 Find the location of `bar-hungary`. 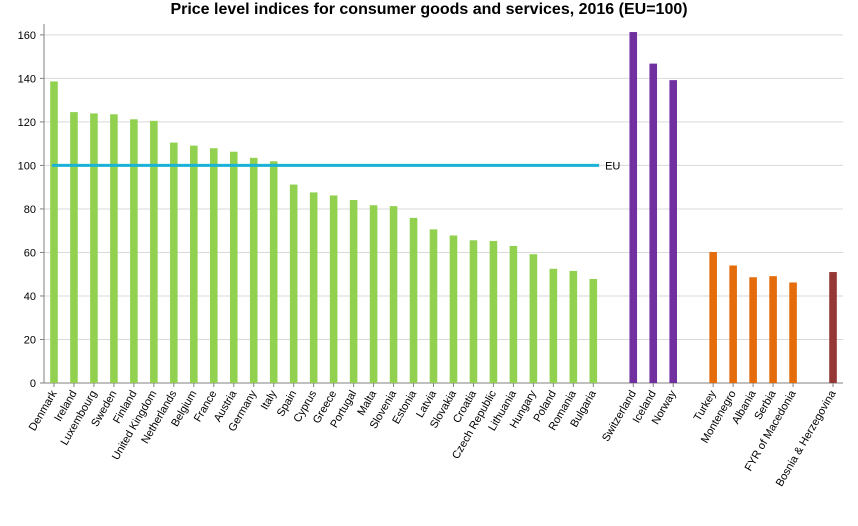

bar-hungary is located at coordinates (533, 318).